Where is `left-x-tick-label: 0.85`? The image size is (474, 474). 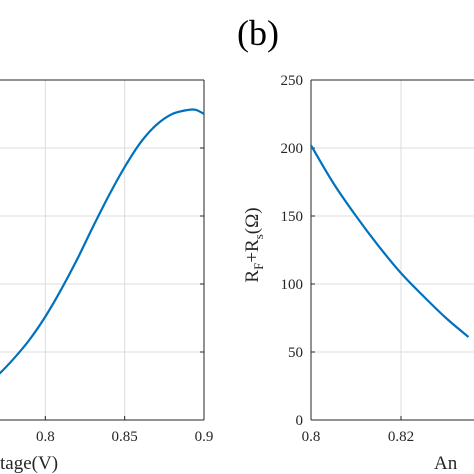 left-x-tick-label: 0.85 is located at coordinates (125, 437).